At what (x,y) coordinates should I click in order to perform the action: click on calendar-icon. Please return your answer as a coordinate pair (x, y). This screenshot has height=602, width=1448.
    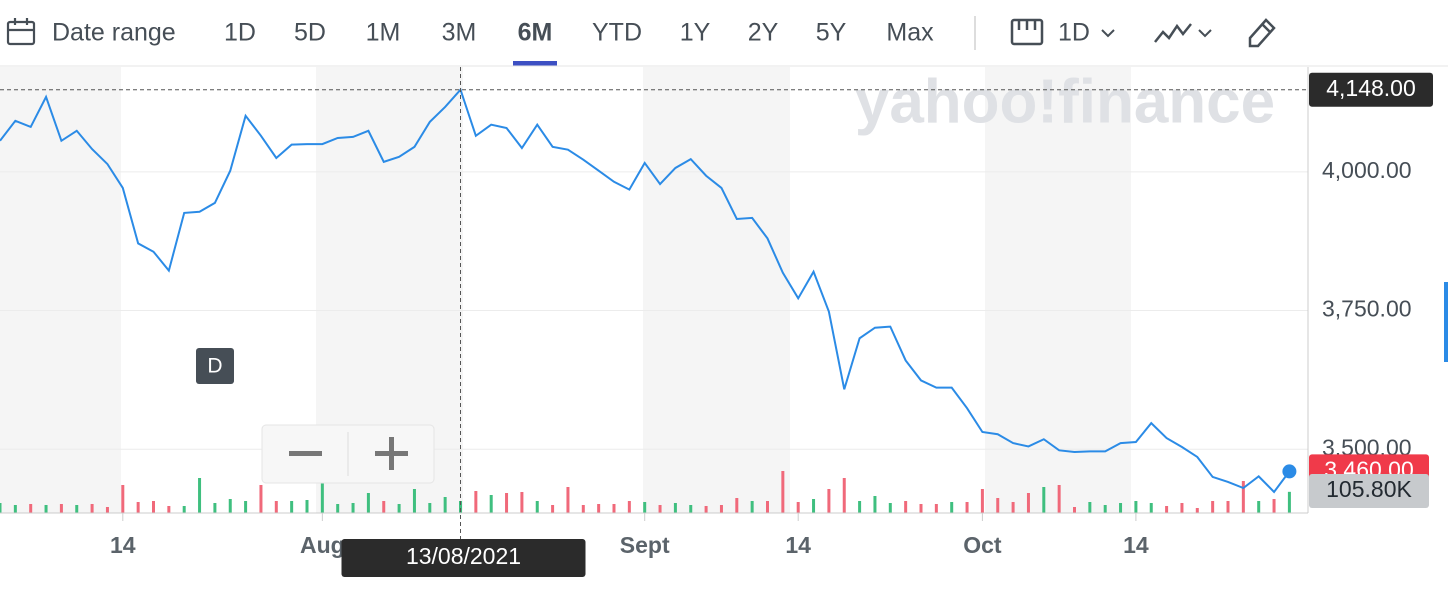
    Looking at the image, I should click on (21, 32).